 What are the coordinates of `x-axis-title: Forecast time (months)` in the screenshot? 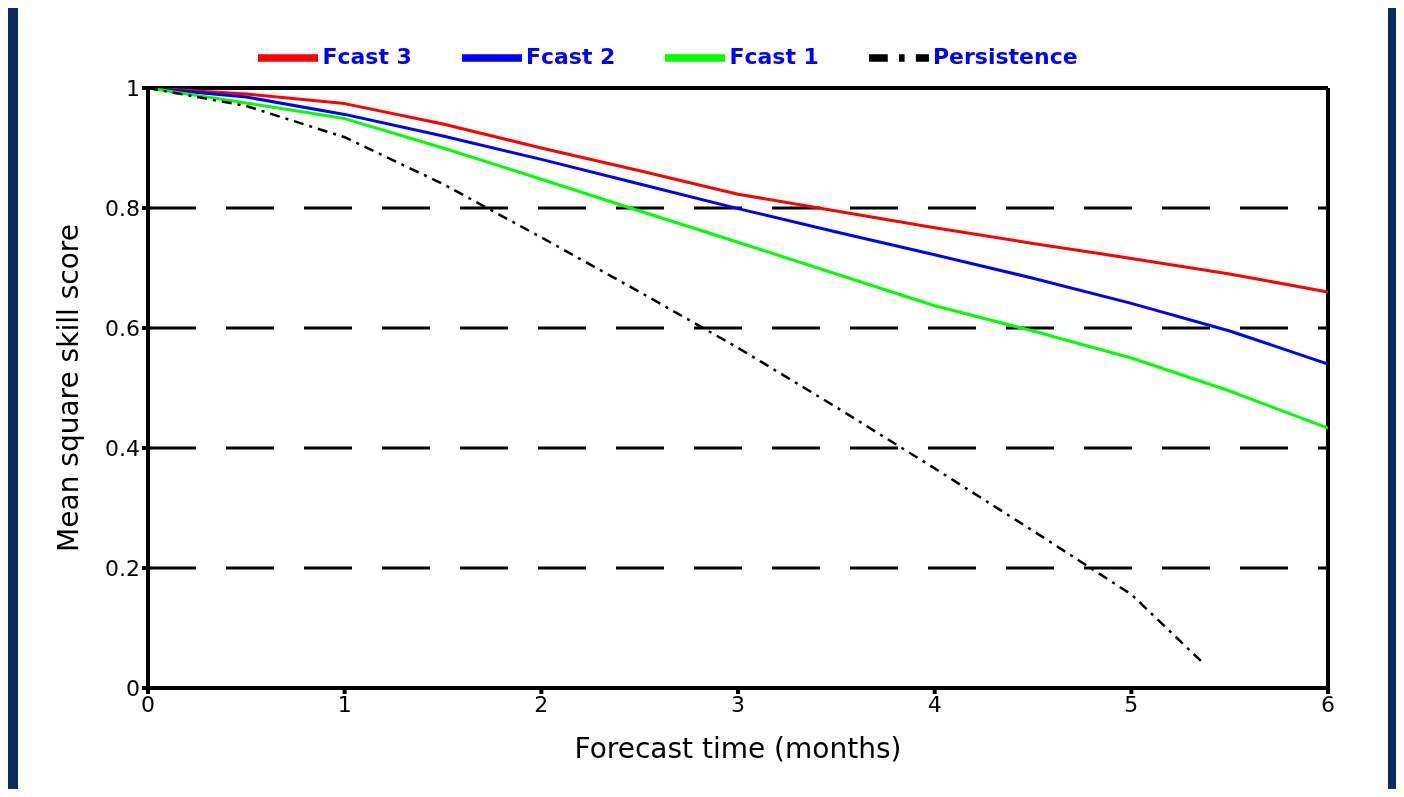 It's located at (738, 748).